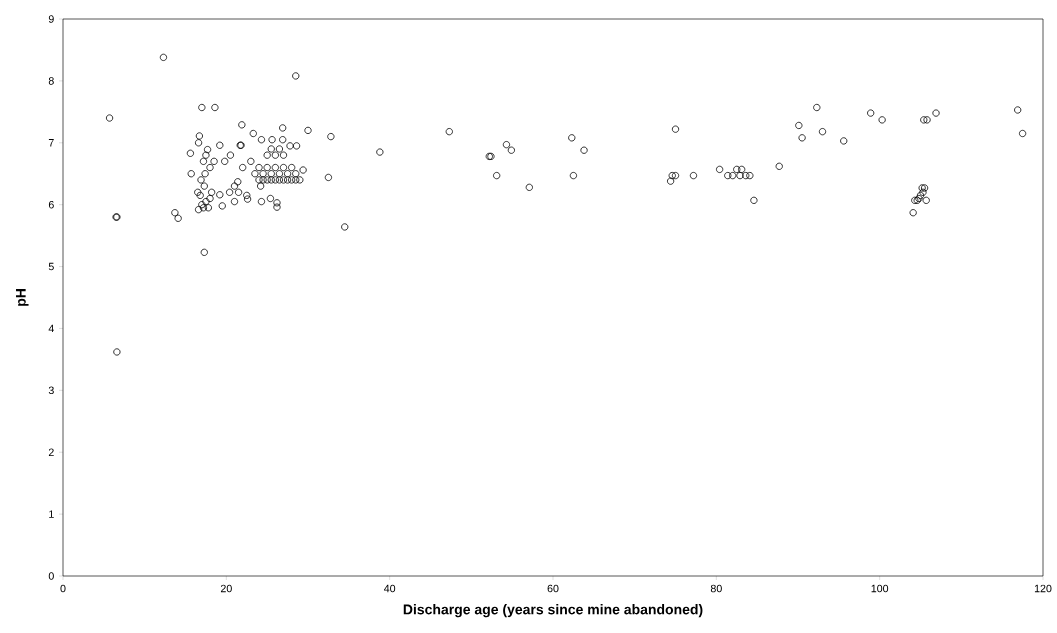  I want to click on y-tick-label: 5, so click(51, 266).